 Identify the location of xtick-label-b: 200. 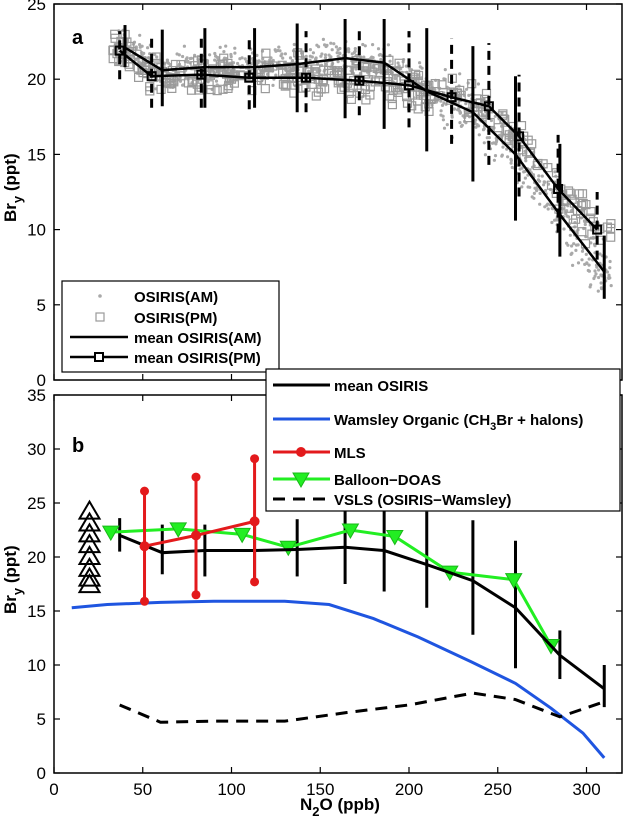
(409, 789).